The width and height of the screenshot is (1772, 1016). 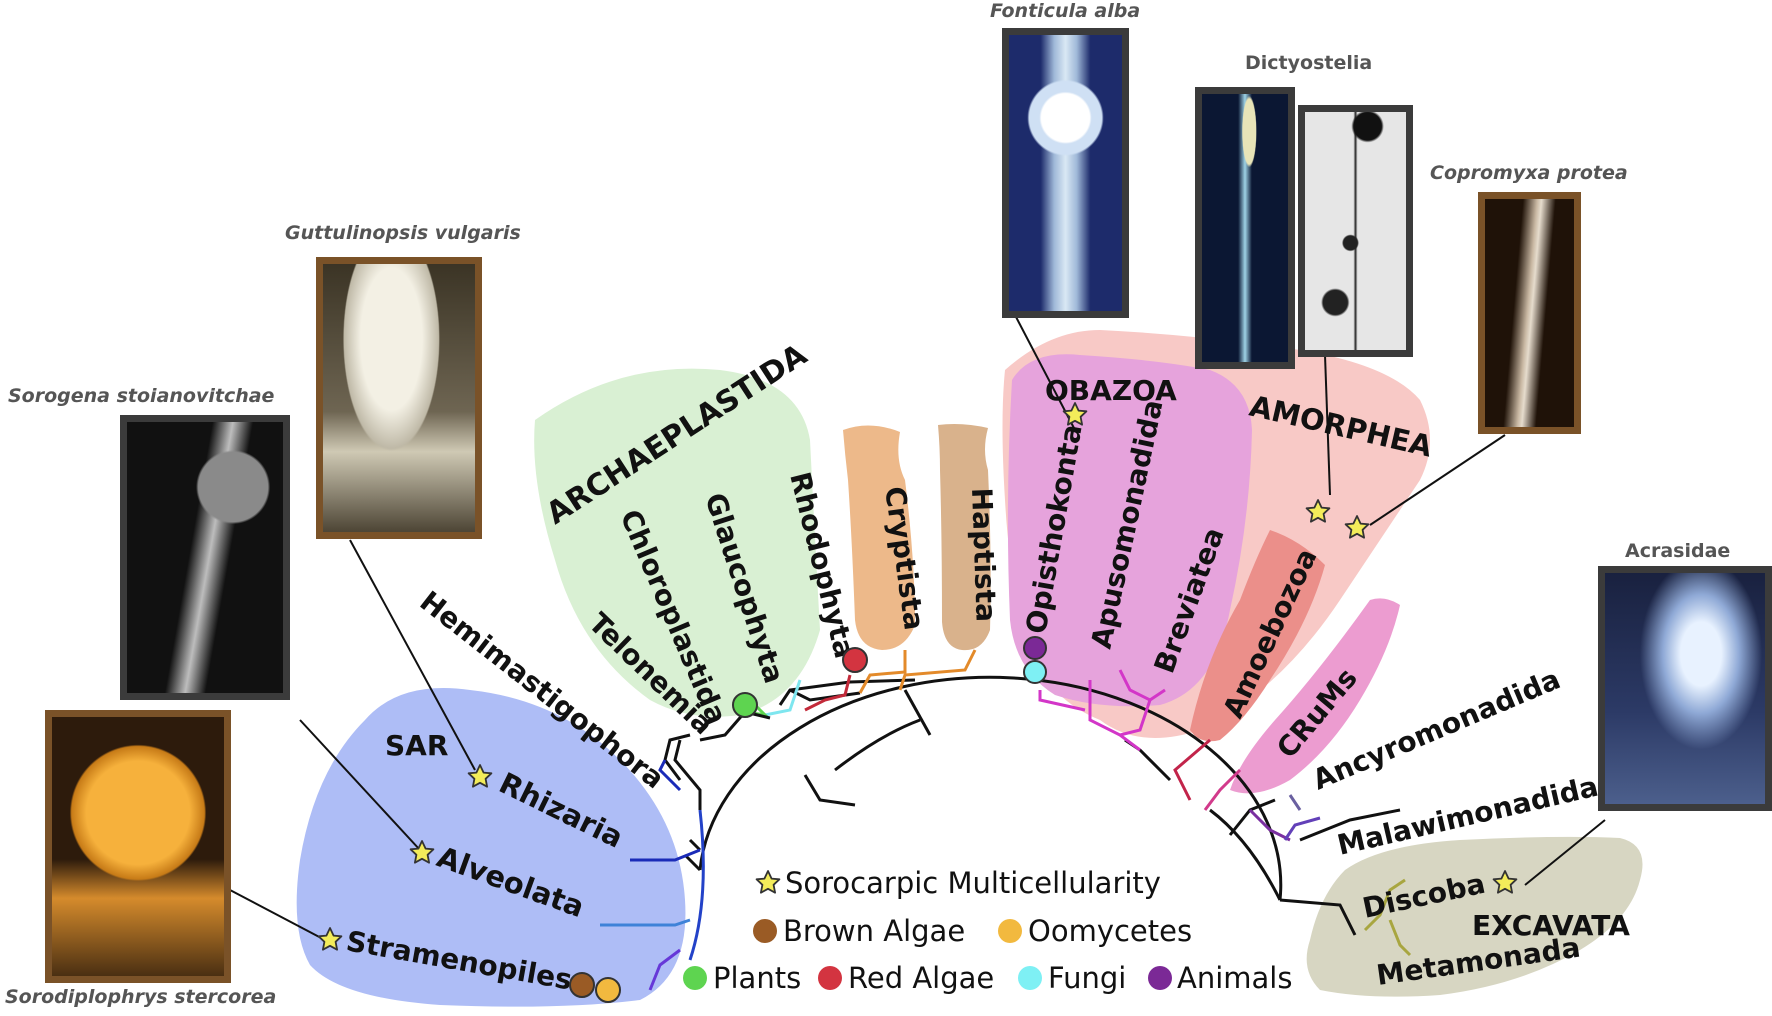 I want to click on legend-animals-dot, so click(x=1160, y=978).